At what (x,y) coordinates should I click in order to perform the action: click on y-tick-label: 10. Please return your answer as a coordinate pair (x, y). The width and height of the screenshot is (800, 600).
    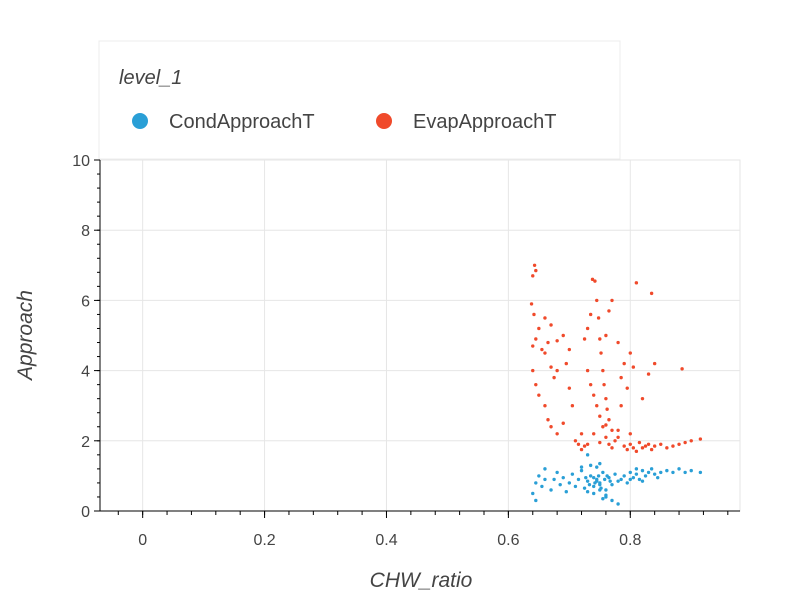
    Looking at the image, I should click on (81, 161).